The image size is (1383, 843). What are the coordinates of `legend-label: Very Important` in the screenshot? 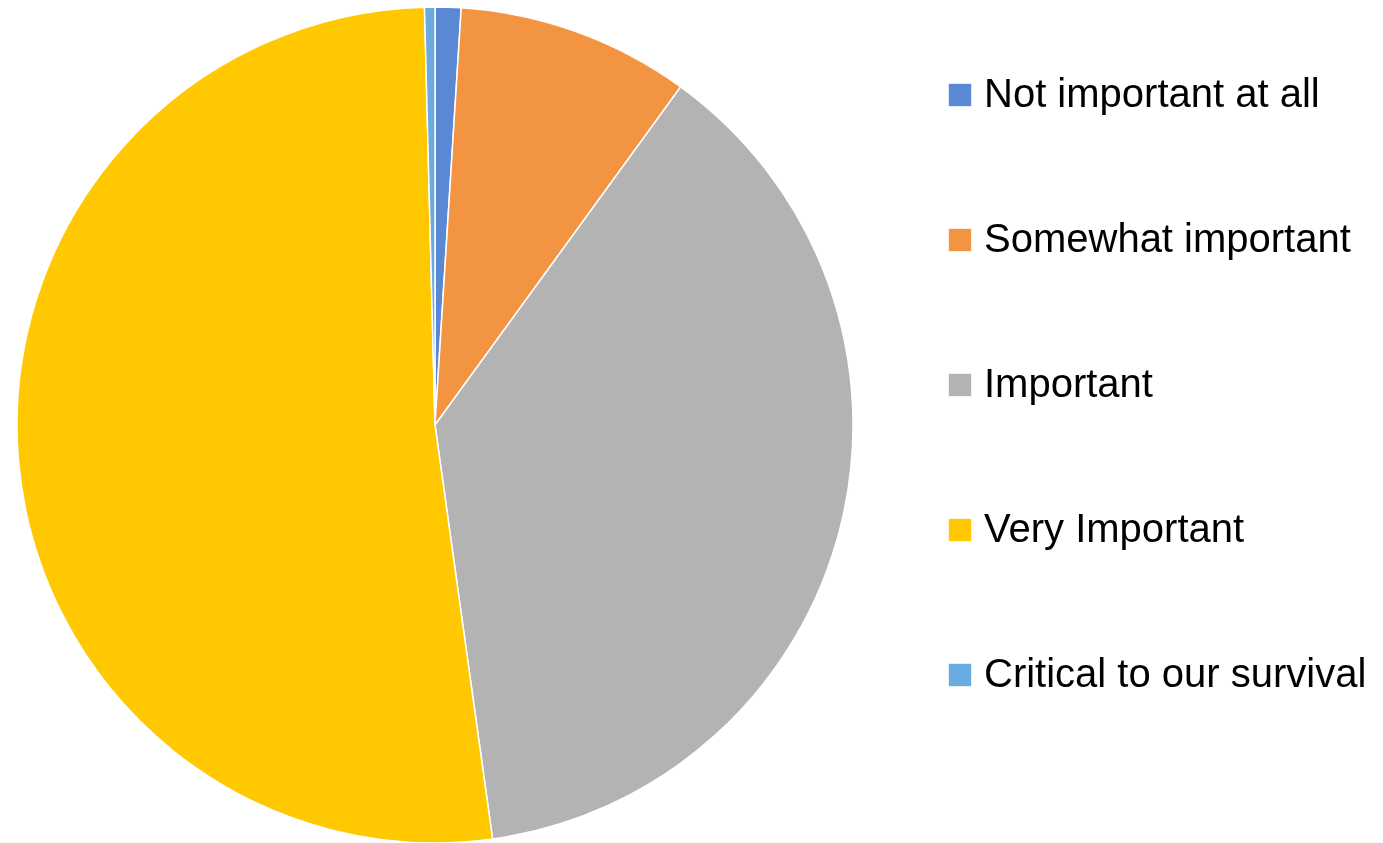 It's located at (1114, 528).